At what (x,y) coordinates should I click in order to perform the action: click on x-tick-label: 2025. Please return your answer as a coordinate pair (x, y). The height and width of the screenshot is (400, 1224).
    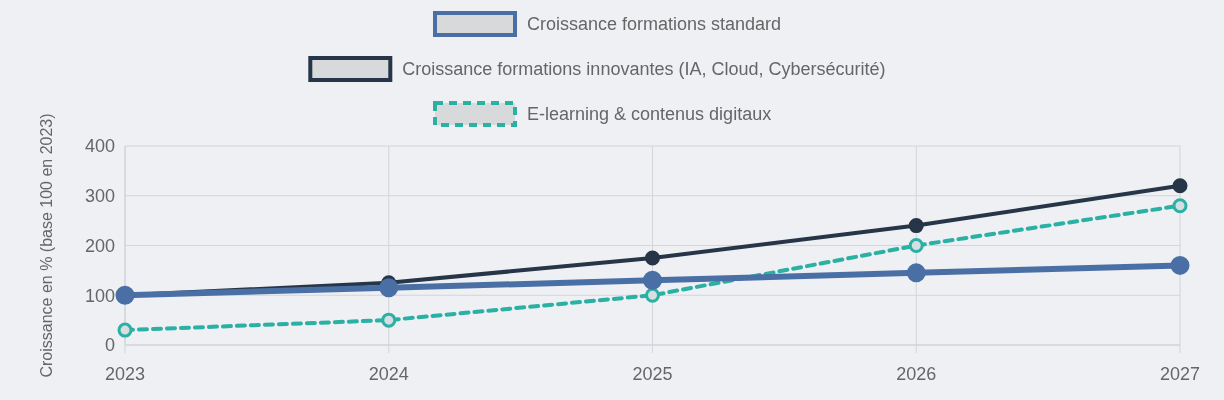
    Looking at the image, I should click on (652, 374).